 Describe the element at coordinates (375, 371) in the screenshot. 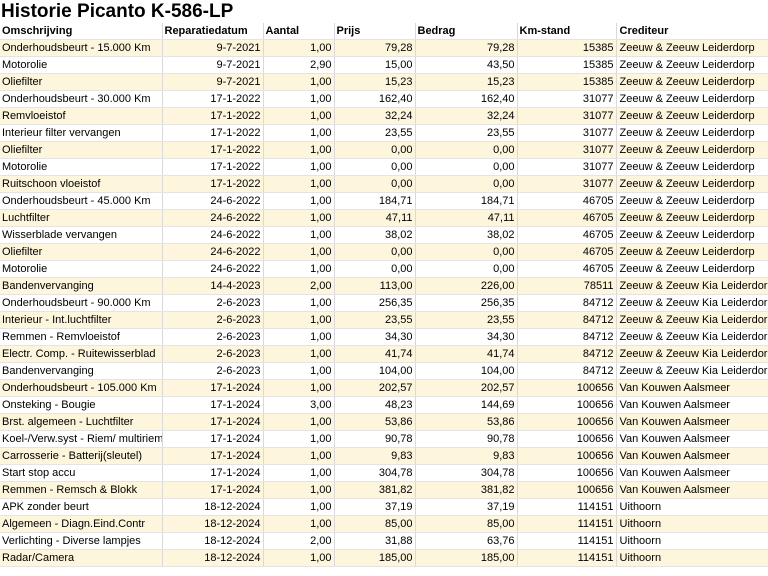

I see `cell-prijs: 104,00` at that location.